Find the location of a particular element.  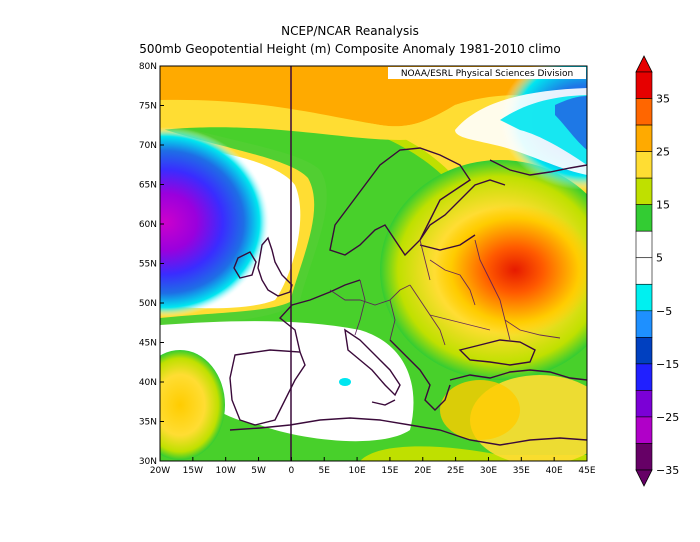

lat-label: 45N is located at coordinates (148, 344).